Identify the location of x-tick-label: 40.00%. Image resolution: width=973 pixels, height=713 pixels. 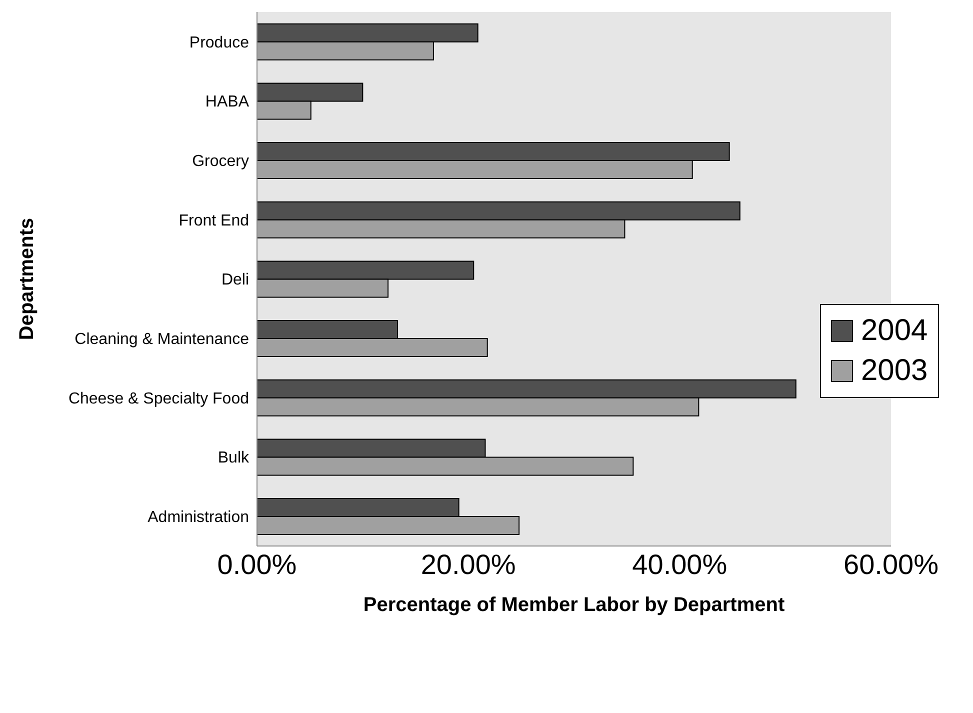
(680, 564).